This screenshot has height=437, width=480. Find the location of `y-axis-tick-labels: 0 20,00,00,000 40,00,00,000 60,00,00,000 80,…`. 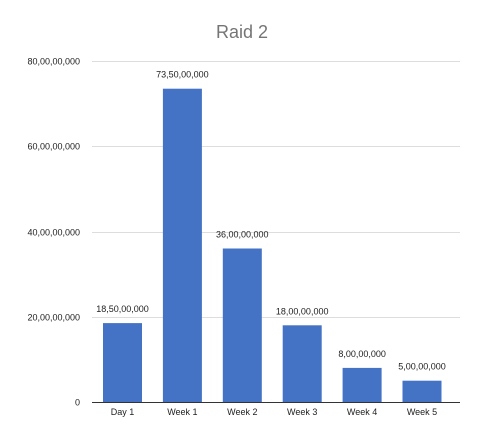

y-axis-tick-labels: 0 20,00,00,000 40,00,00,000 60,00,00,000 80,… is located at coordinates (53, 232).